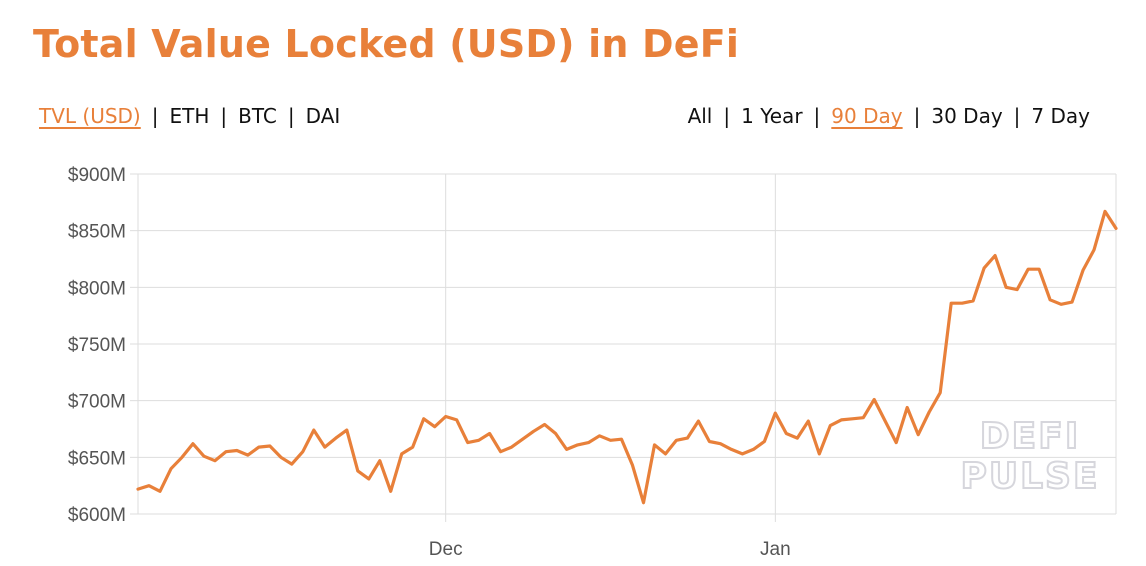  What do you see at coordinates (323, 116) in the screenshot?
I see `currency-option-dai: DAI` at bounding box center [323, 116].